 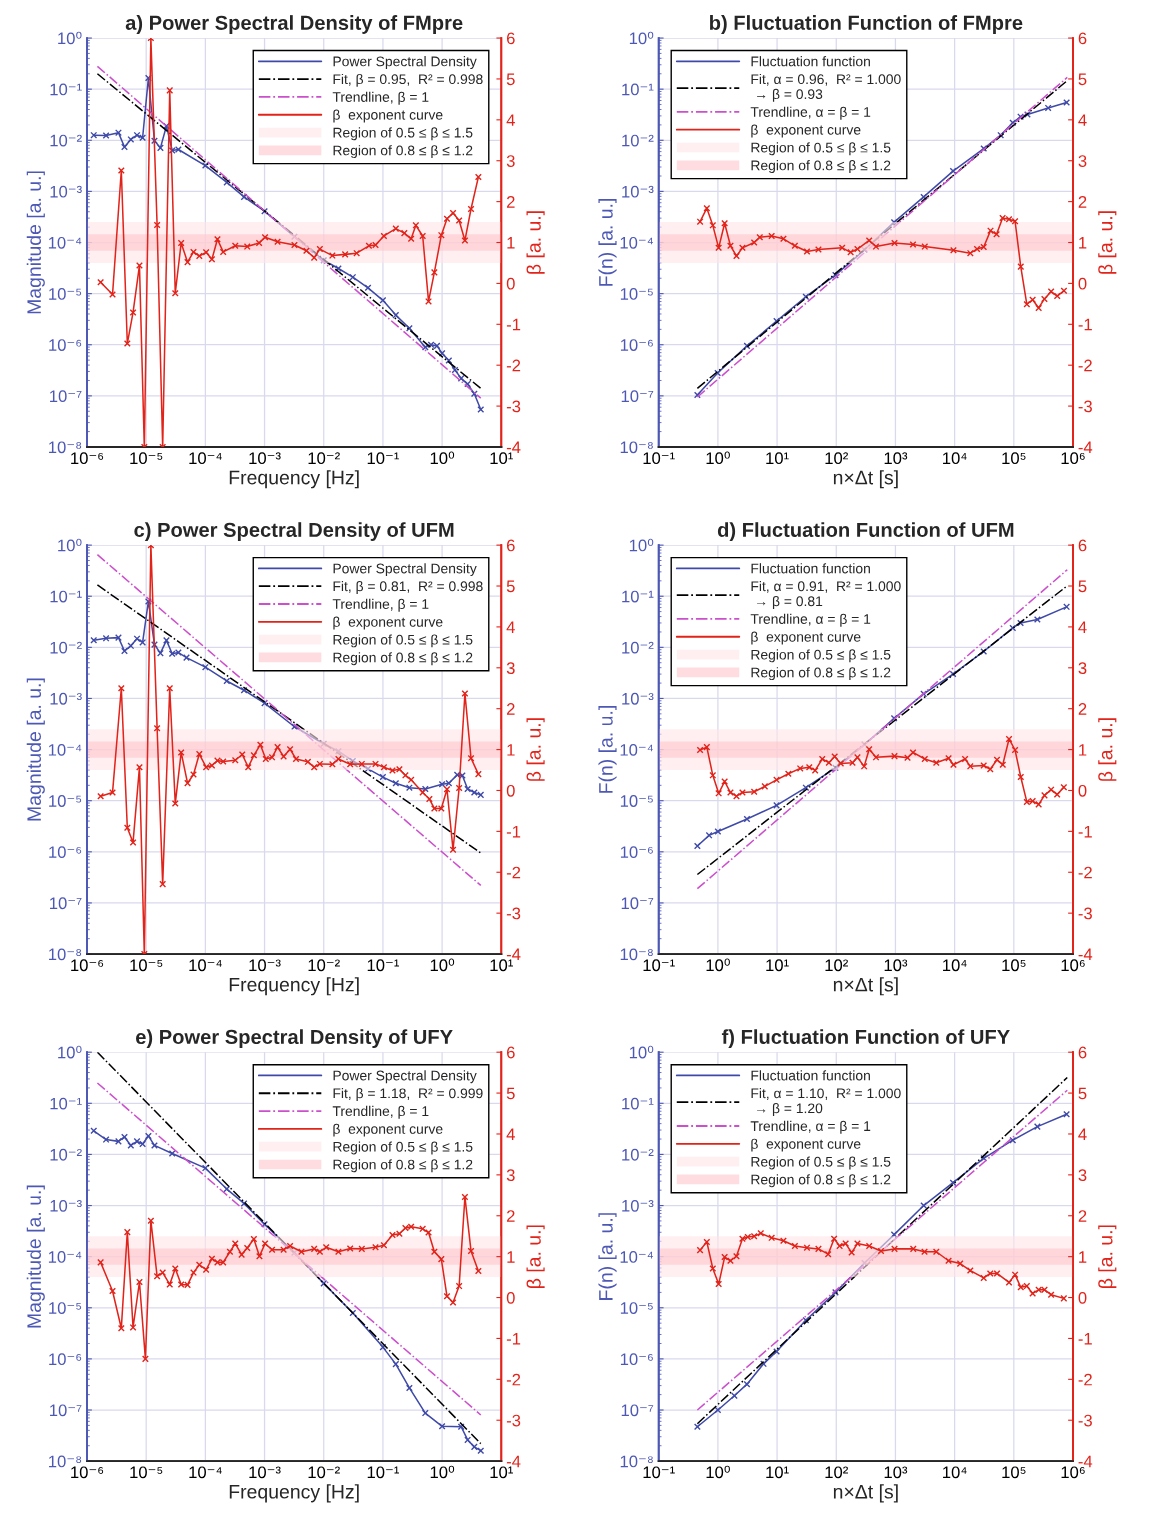 What do you see at coordinates (865, 1039) in the screenshot?
I see `chart-title: f) Fluctuation Function of UFY` at bounding box center [865, 1039].